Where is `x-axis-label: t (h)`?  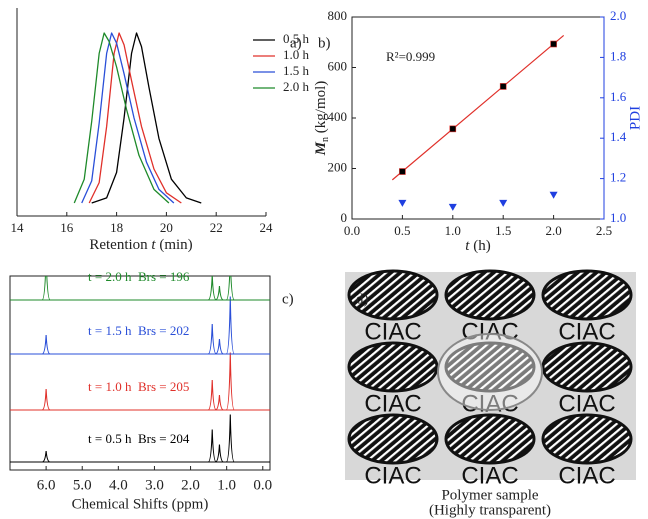 x-axis-label: t (h) is located at coordinates (477, 246).